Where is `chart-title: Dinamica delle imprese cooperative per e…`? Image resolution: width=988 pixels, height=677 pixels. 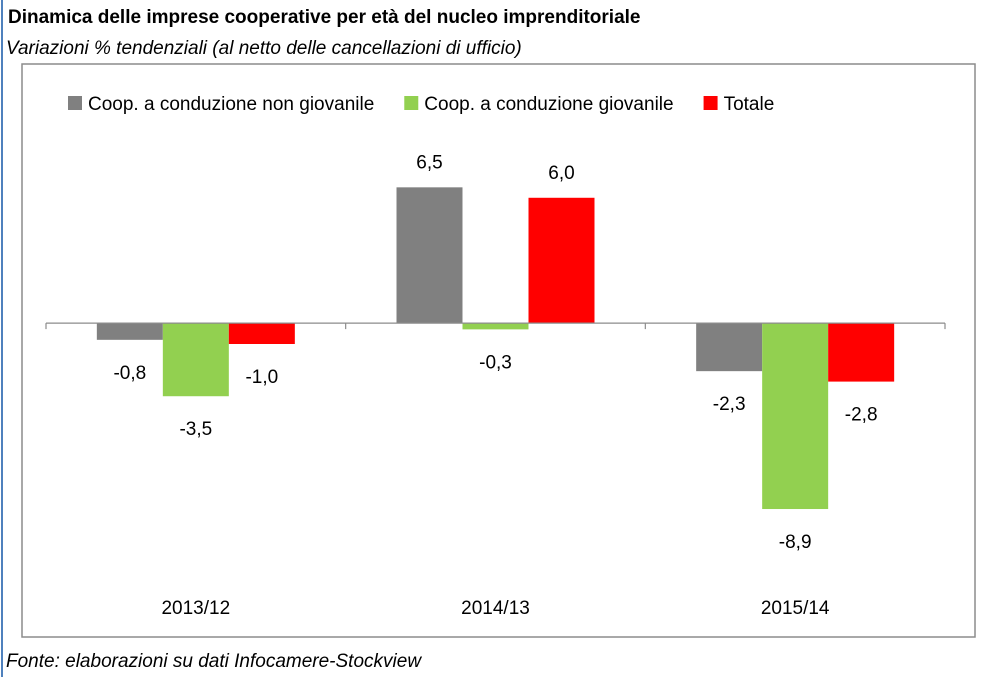 chart-title: Dinamica delle imprese cooperative per e… is located at coordinates (324, 17).